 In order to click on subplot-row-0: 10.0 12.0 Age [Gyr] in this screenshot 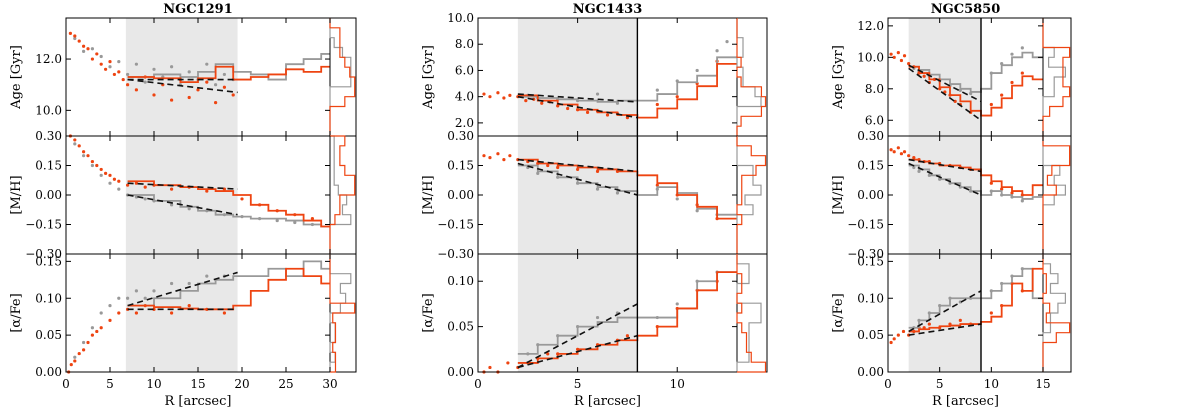, I will do `click(183, 77)`.